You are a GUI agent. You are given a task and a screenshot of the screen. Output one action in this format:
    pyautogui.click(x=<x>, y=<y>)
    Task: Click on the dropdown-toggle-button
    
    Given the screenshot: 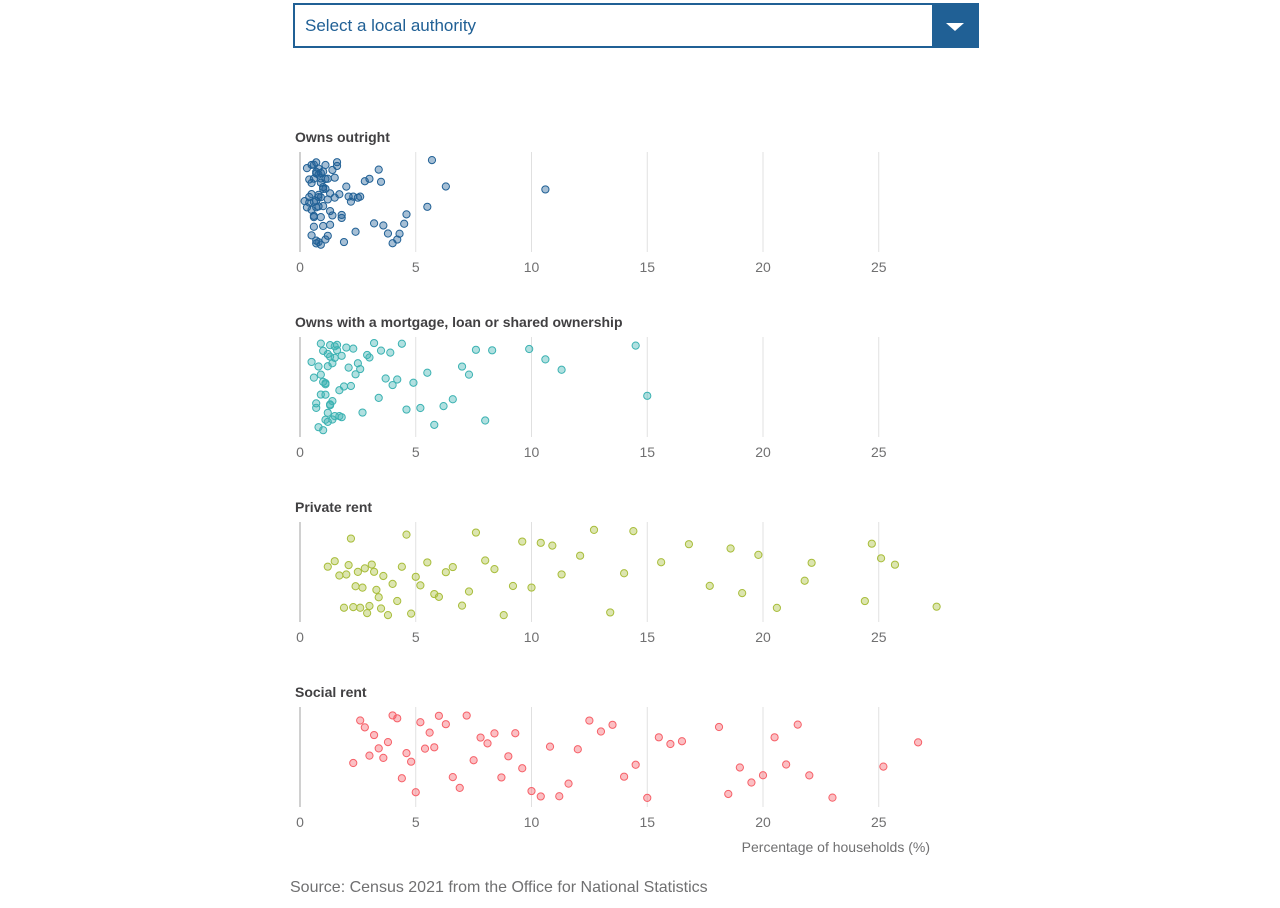 What is the action you would take?
    pyautogui.click(x=955, y=25)
    